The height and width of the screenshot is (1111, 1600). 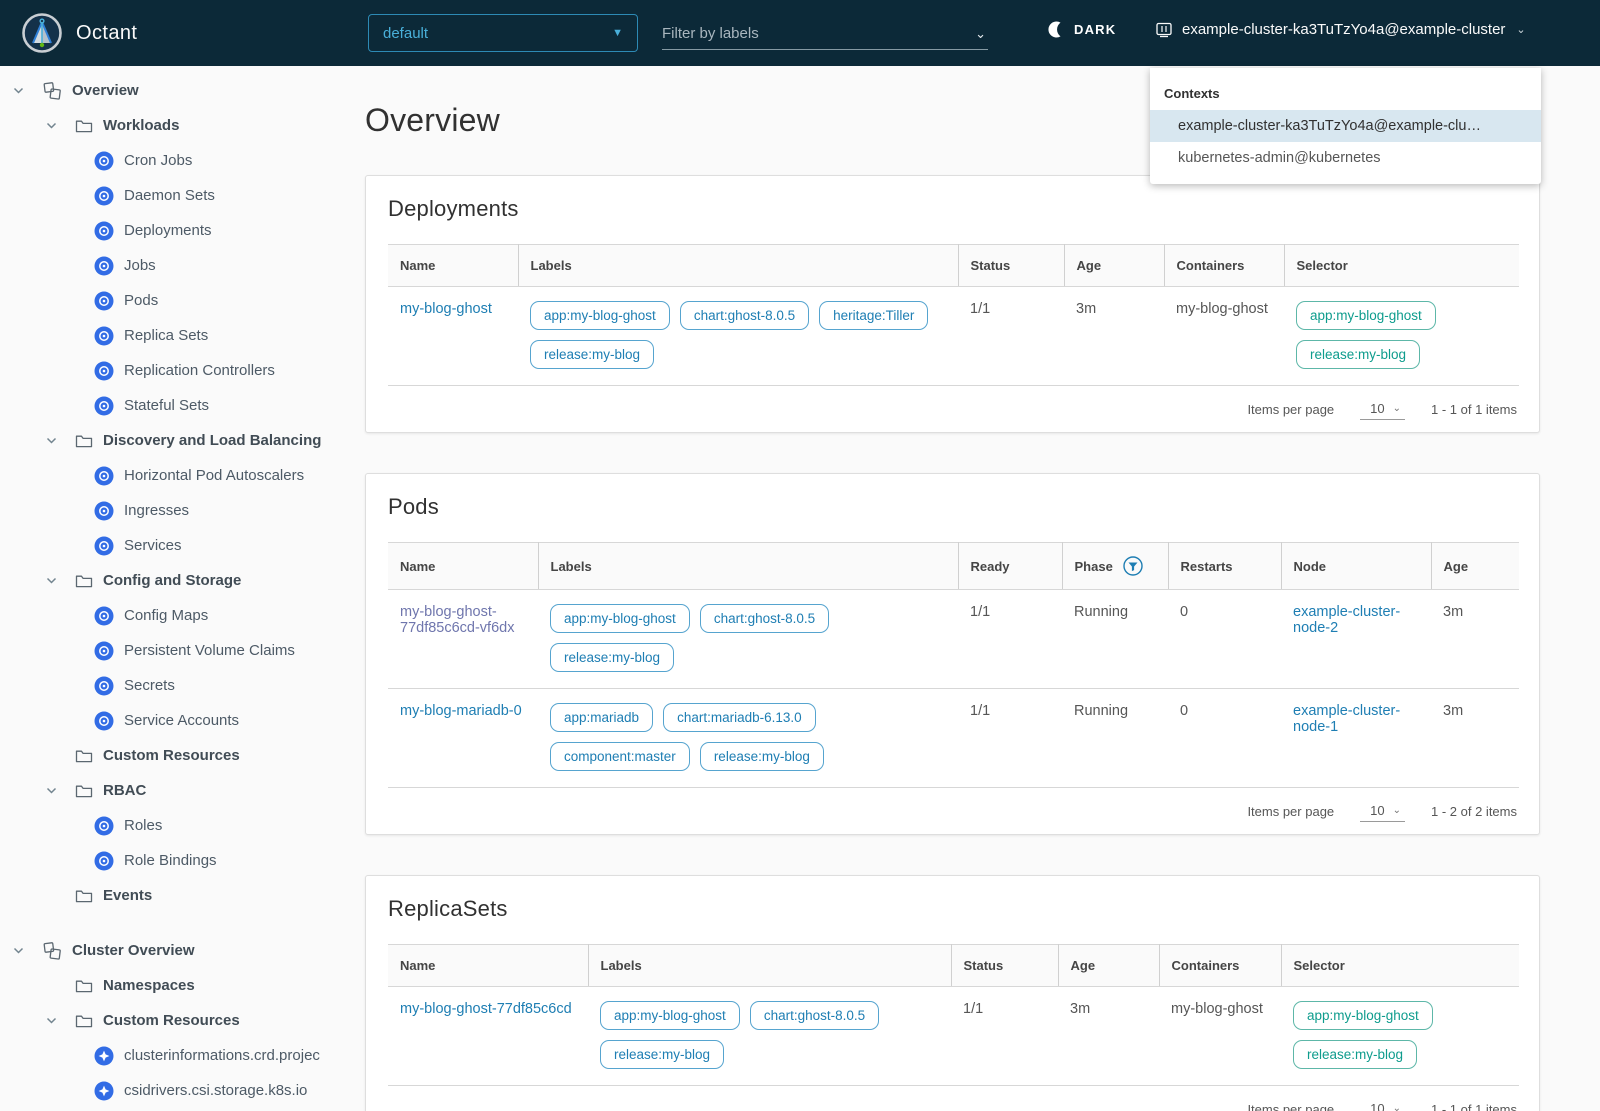 I want to click on sidebar-item-csidrivers-csi-storage-k8s-io: csidrivers.csi.storage.k8s.io, so click(x=170, y=1090).